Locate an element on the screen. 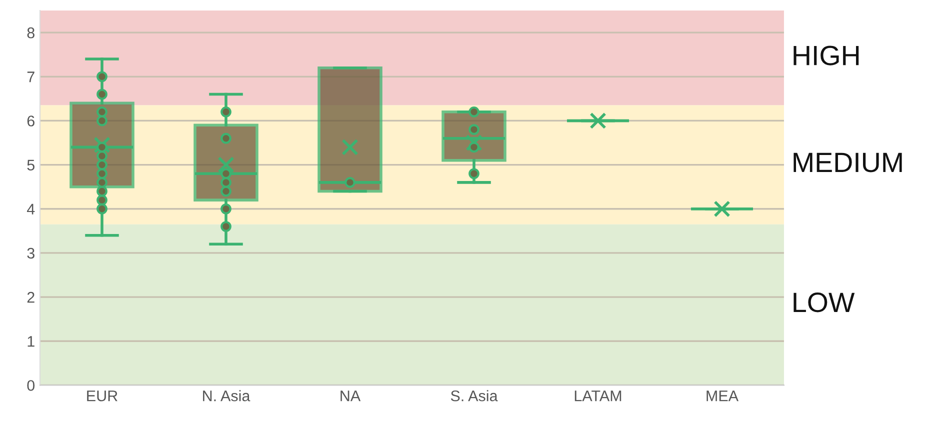 The image size is (930, 421). x-tick-label: EUR is located at coordinates (102, 396).